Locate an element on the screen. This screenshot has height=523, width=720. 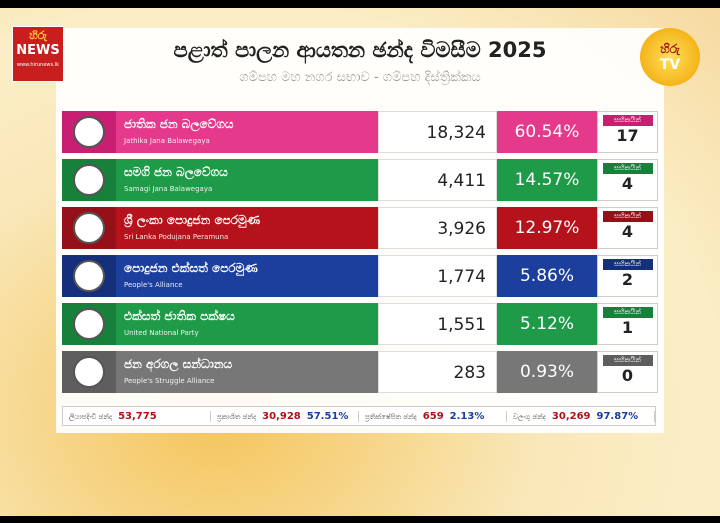
logo-url: www.hirunews.lk is located at coordinates (38, 65).